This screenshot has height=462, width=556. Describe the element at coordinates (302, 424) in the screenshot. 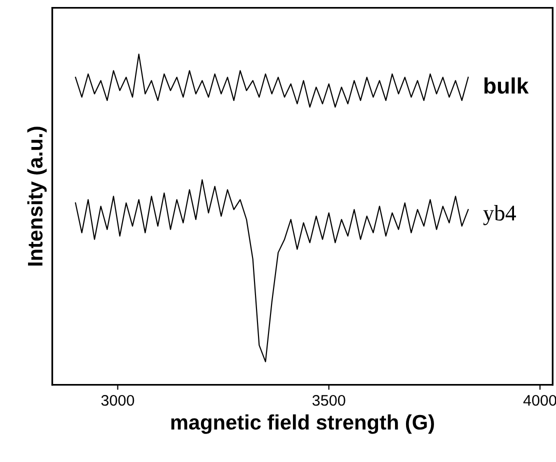

I see `x-axis-title: magnetic field strength (G)` at that location.